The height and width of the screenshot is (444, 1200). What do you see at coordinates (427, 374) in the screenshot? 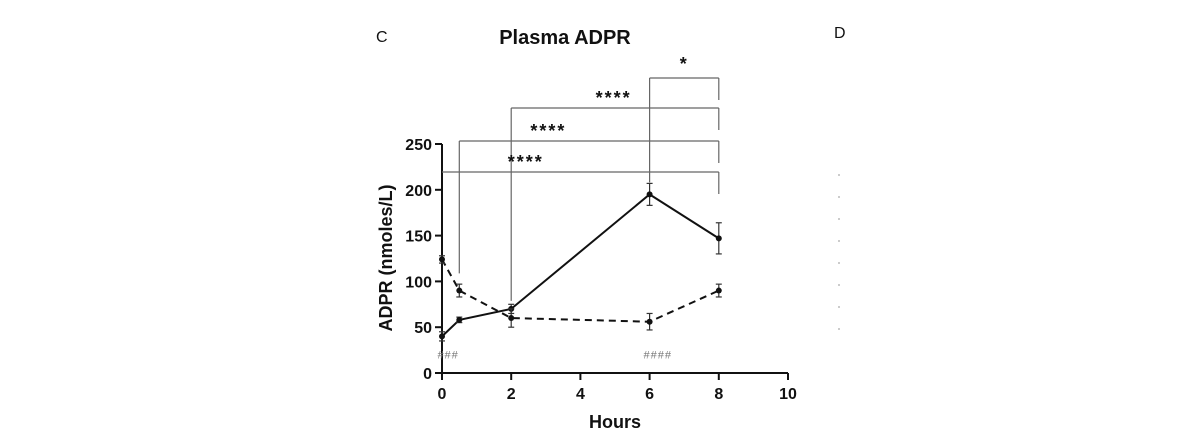
I see `y-tick-label: 0` at bounding box center [427, 374].